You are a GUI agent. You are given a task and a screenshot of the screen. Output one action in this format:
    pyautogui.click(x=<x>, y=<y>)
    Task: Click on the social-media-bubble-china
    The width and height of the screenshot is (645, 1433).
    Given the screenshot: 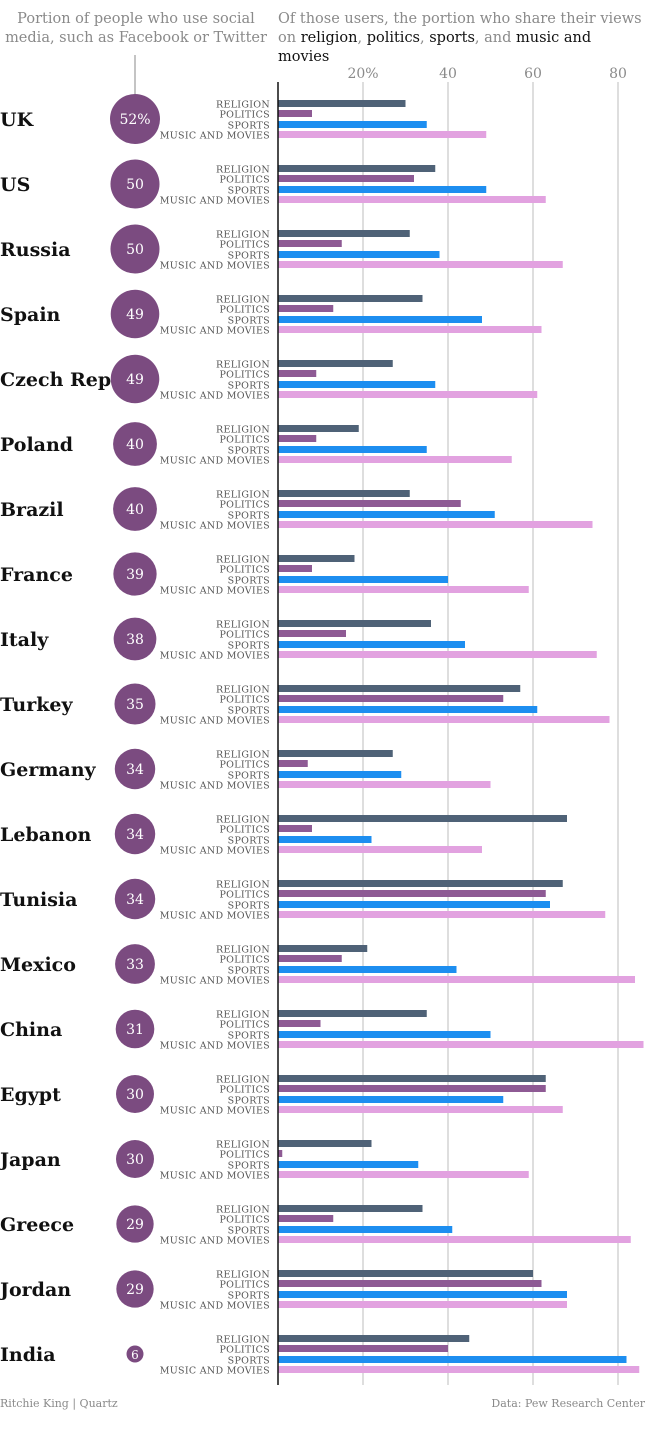 What is the action you would take?
    pyautogui.click(x=135, y=1029)
    